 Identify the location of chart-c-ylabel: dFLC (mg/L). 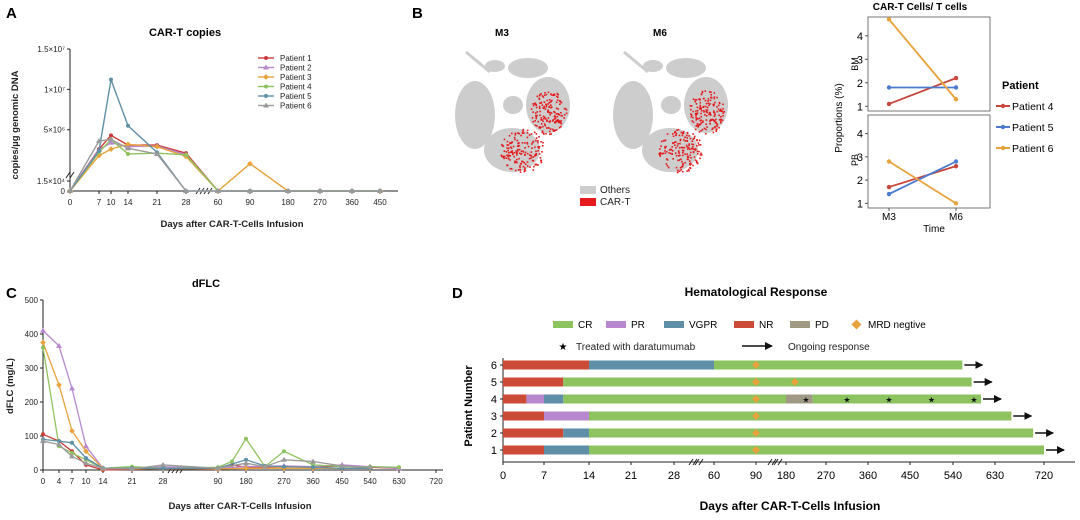
(10, 386).